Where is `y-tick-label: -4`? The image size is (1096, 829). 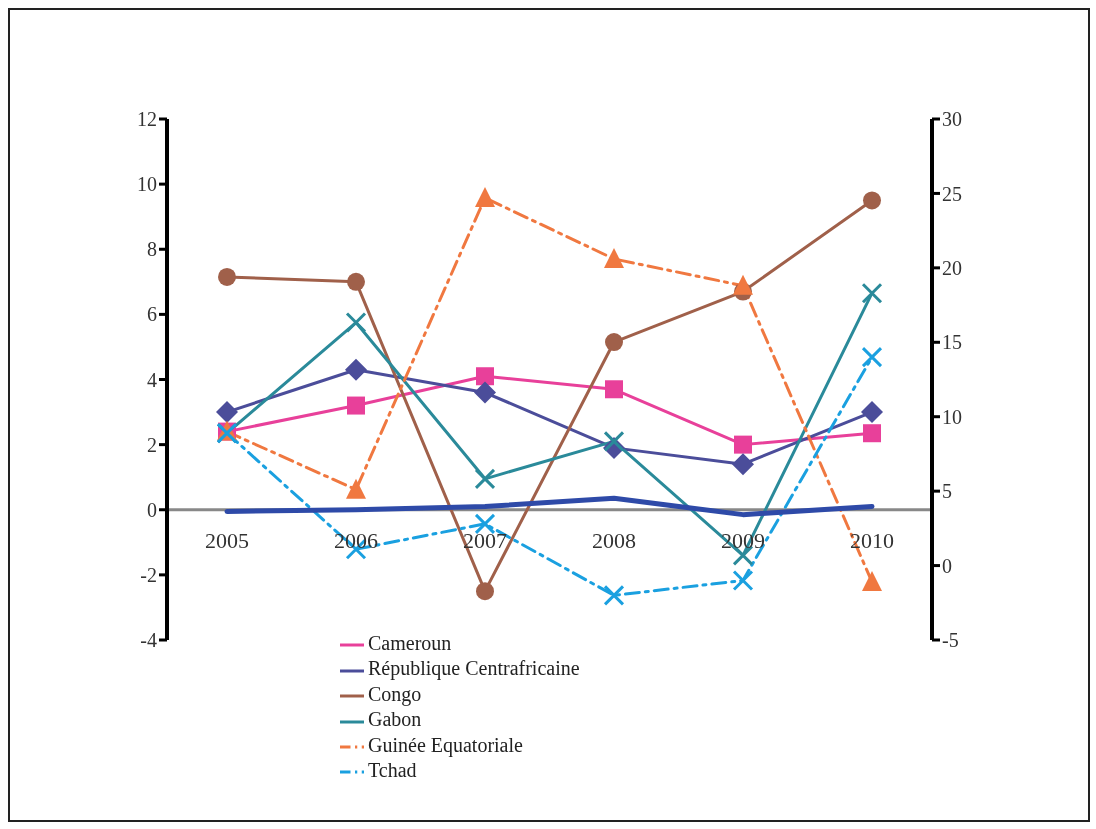
y-tick-label: -4 is located at coordinates (148, 640).